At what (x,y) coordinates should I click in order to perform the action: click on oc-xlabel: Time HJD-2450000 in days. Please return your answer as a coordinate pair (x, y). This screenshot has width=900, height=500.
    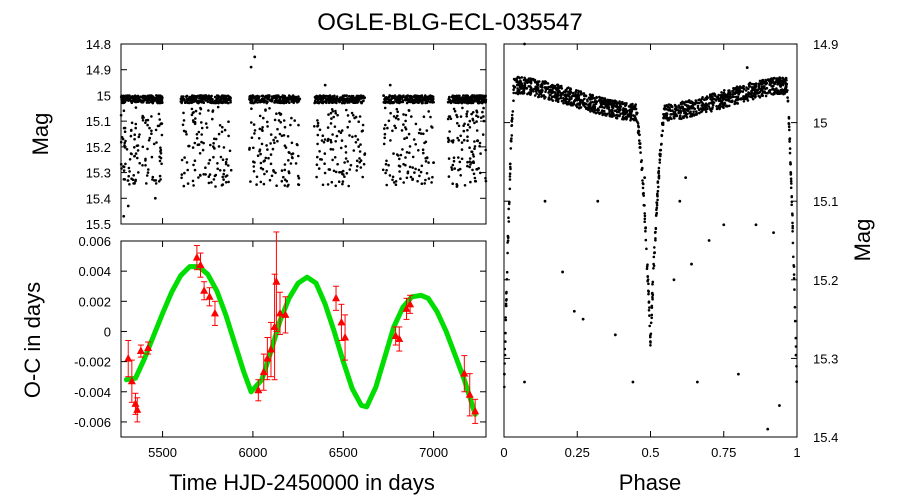
    Looking at the image, I should click on (302, 482).